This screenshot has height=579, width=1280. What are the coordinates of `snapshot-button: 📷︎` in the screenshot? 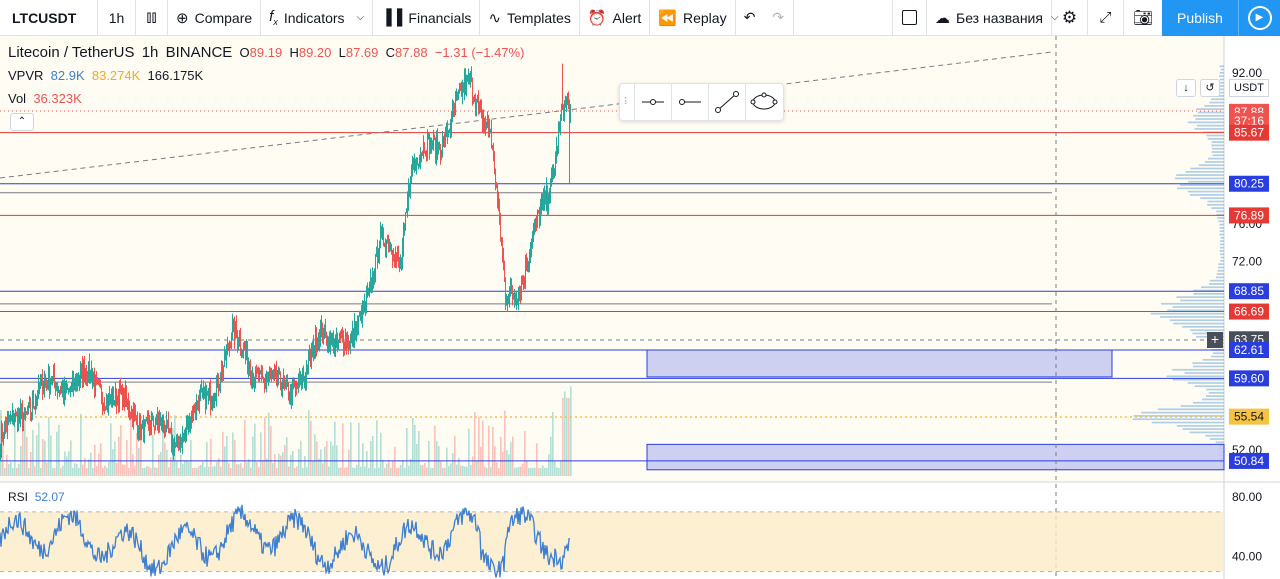 It's located at (1143, 18).